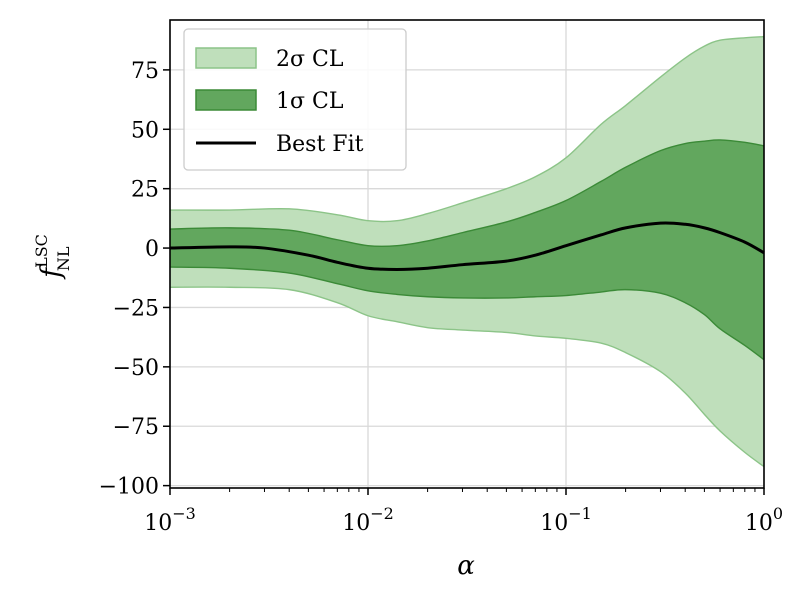 Image resolution: width=810 pixels, height=601 pixels. Describe the element at coordinates (184, 513) in the screenshot. I see `x-tick-label-exponent-0: −3` at that location.